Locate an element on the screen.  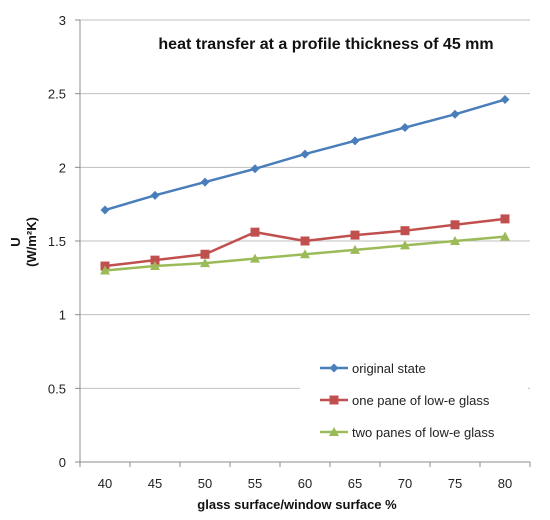
y-tick-label: 1 is located at coordinates (62, 315).